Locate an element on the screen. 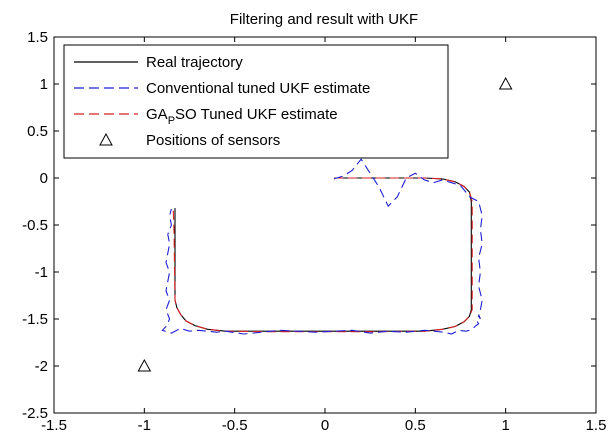  x-tick-label: 0.5 is located at coordinates (415, 425).